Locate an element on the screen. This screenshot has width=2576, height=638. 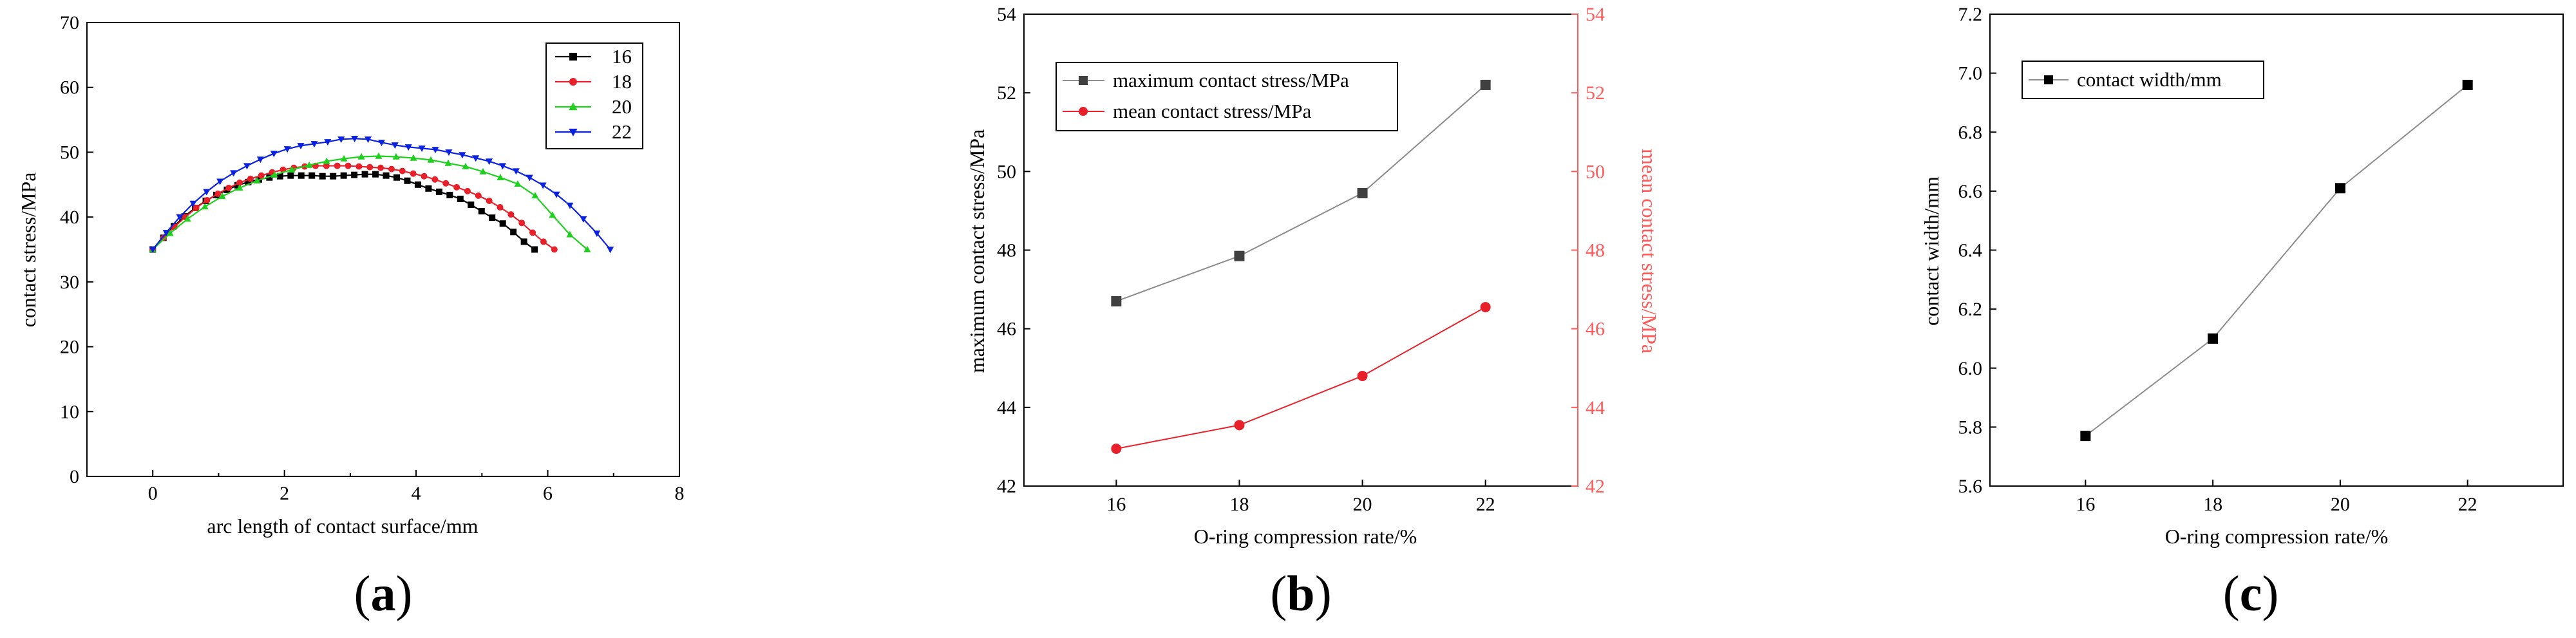
y2-tick-label-b: 52 is located at coordinates (1595, 93).